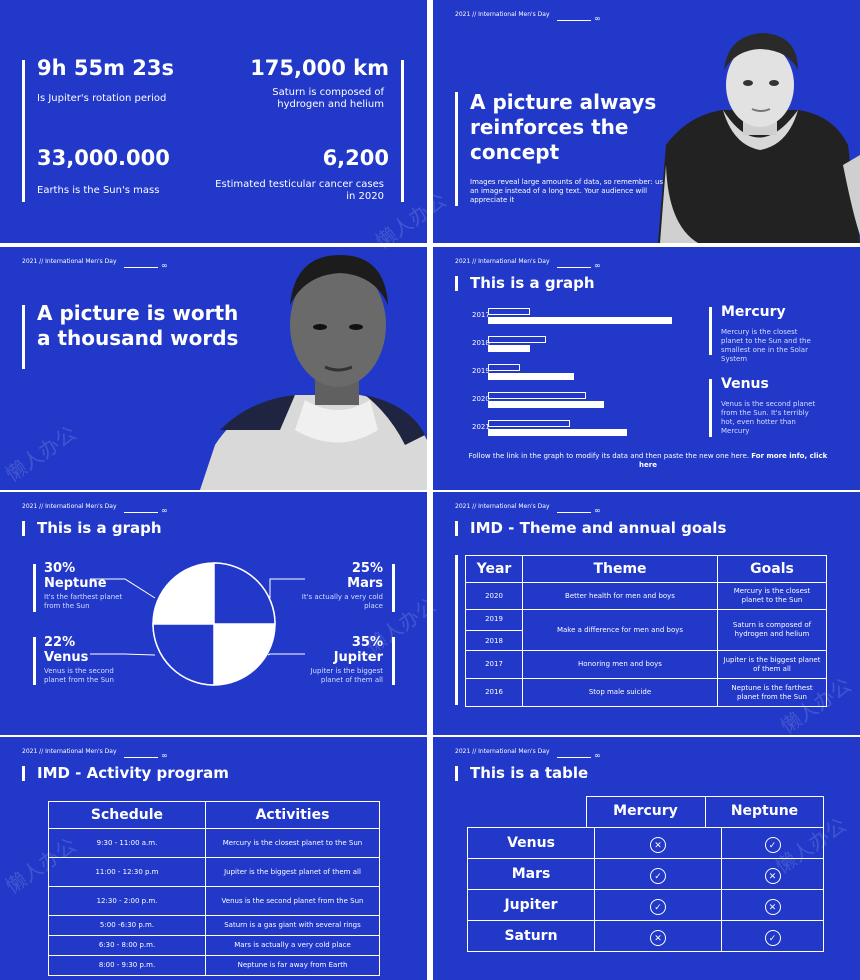  I want to click on pie-name: Venus, so click(66, 657).